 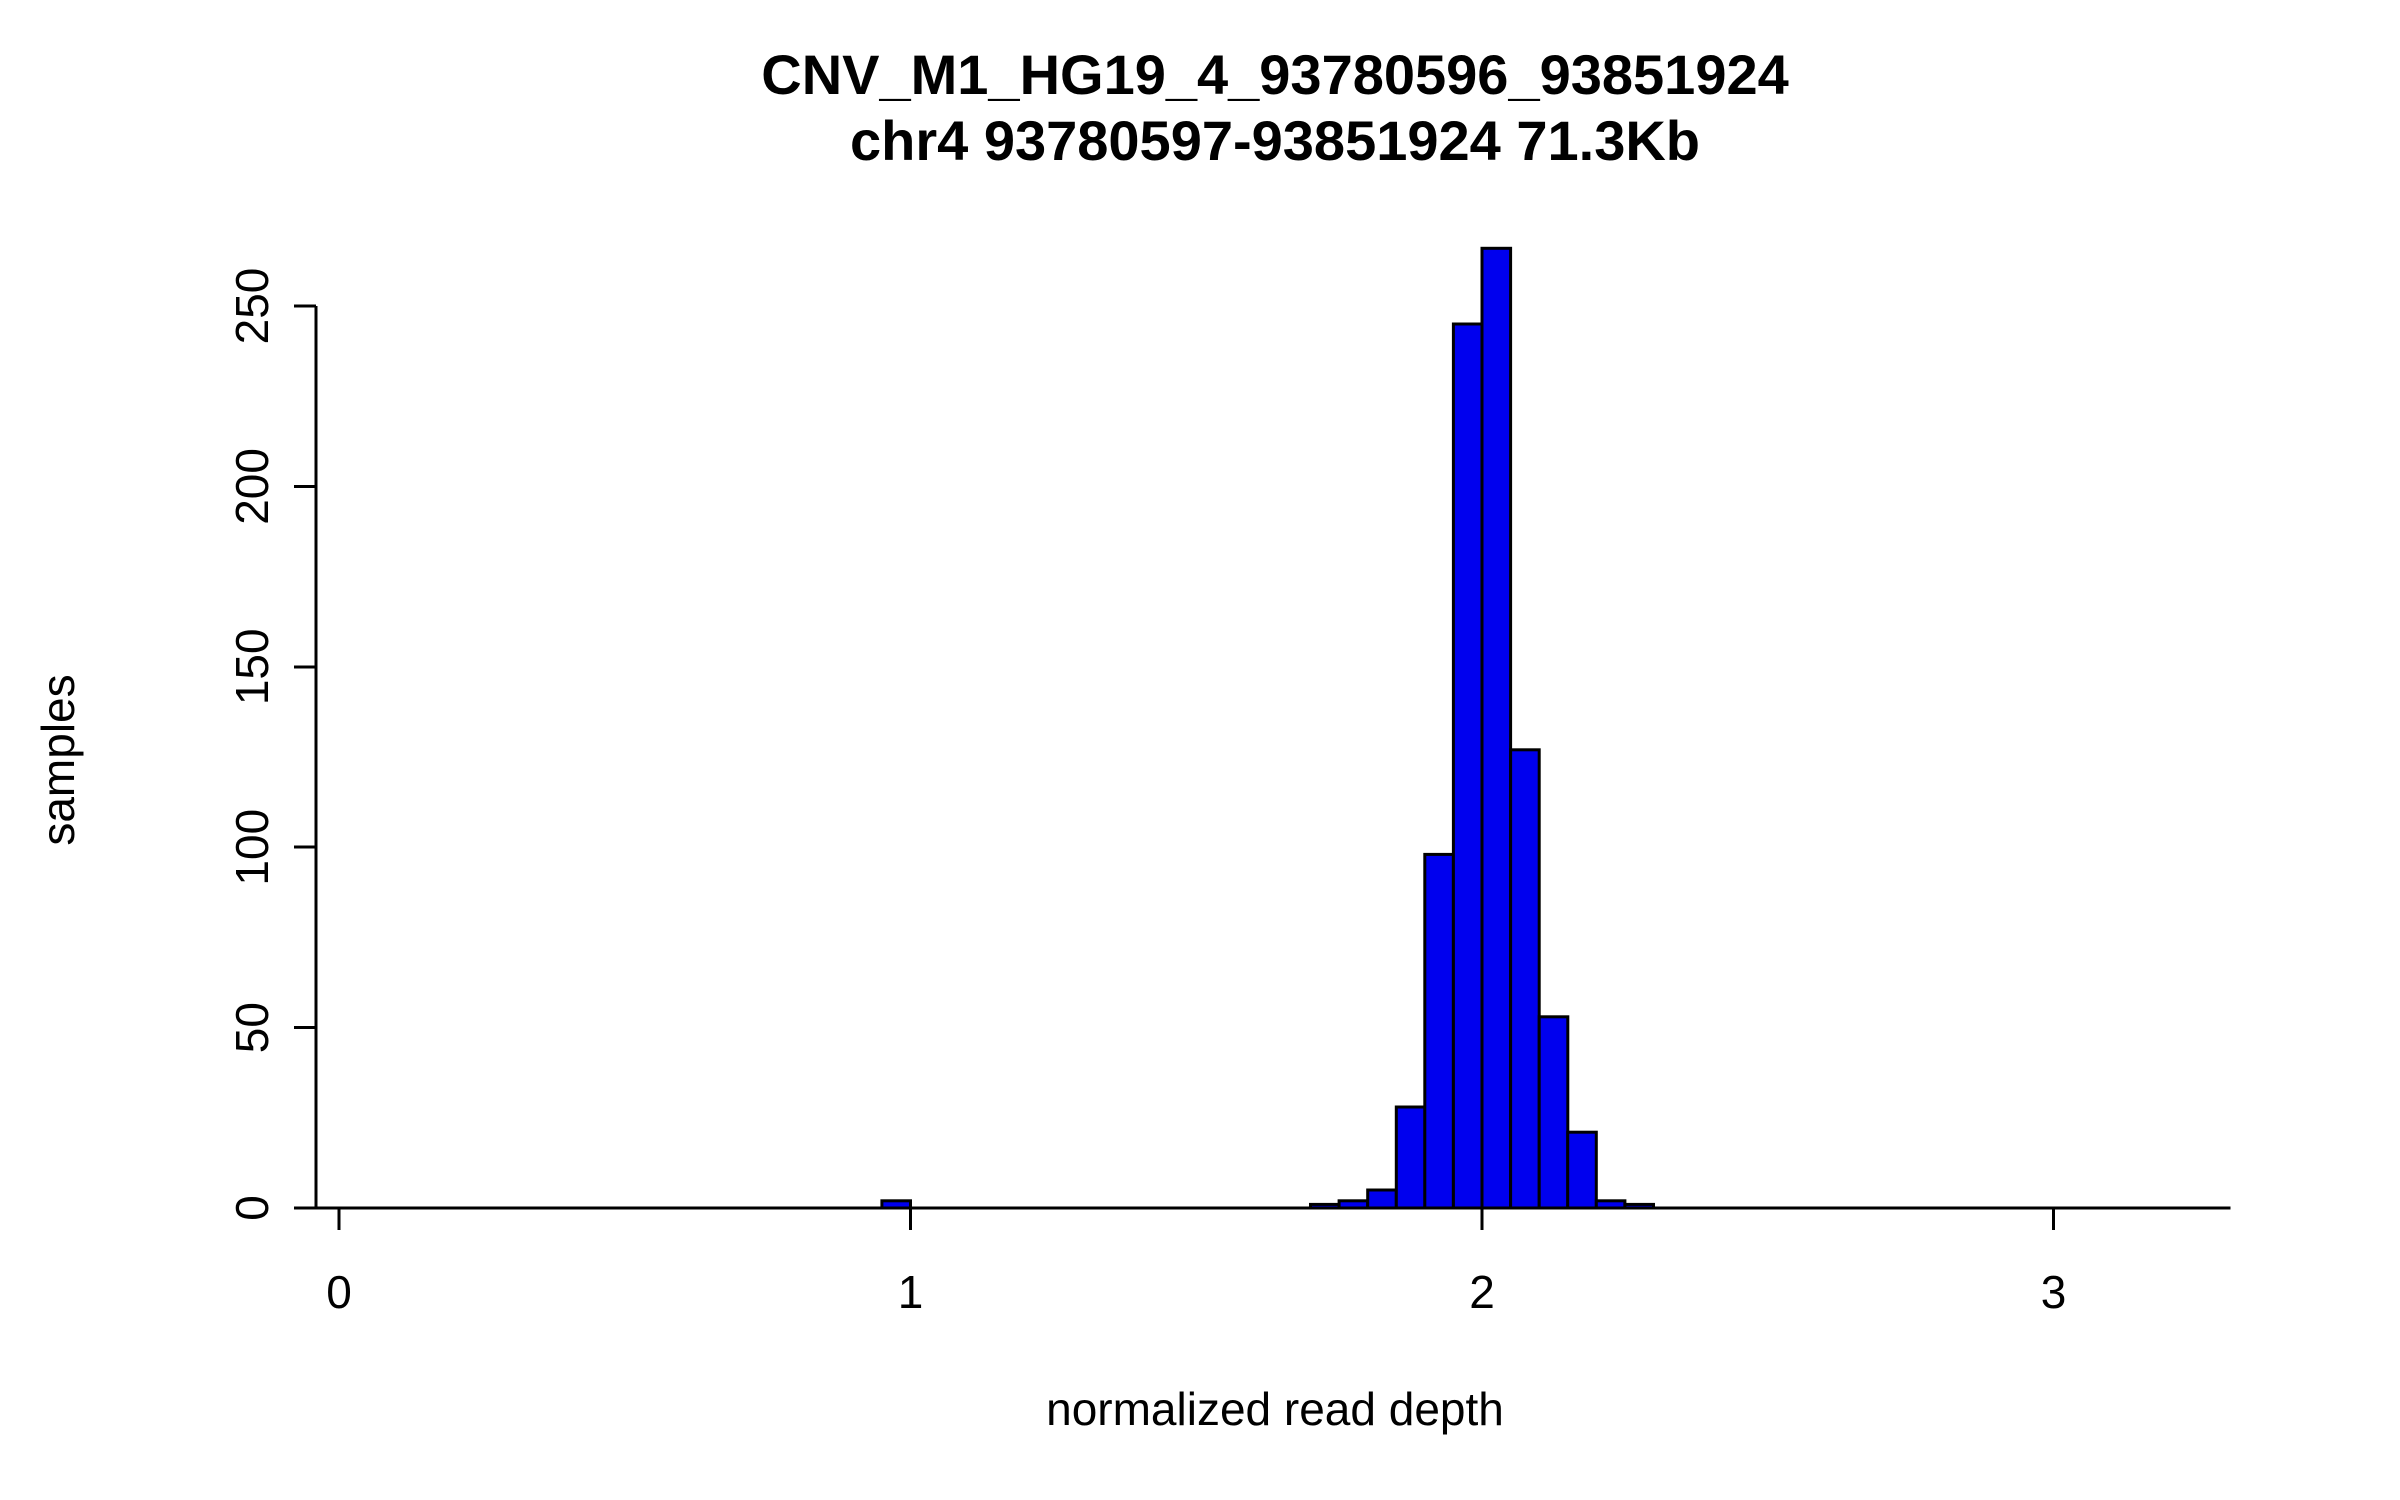 I want to click on x-tick-label: 1, so click(x=911, y=1292).